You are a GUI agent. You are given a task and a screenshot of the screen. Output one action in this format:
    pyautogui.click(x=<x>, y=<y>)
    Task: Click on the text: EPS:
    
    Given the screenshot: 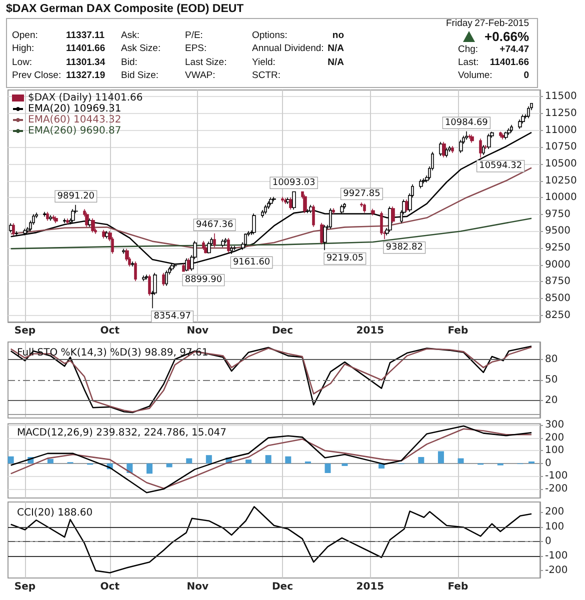 What is the action you would take?
    pyautogui.click(x=196, y=48)
    